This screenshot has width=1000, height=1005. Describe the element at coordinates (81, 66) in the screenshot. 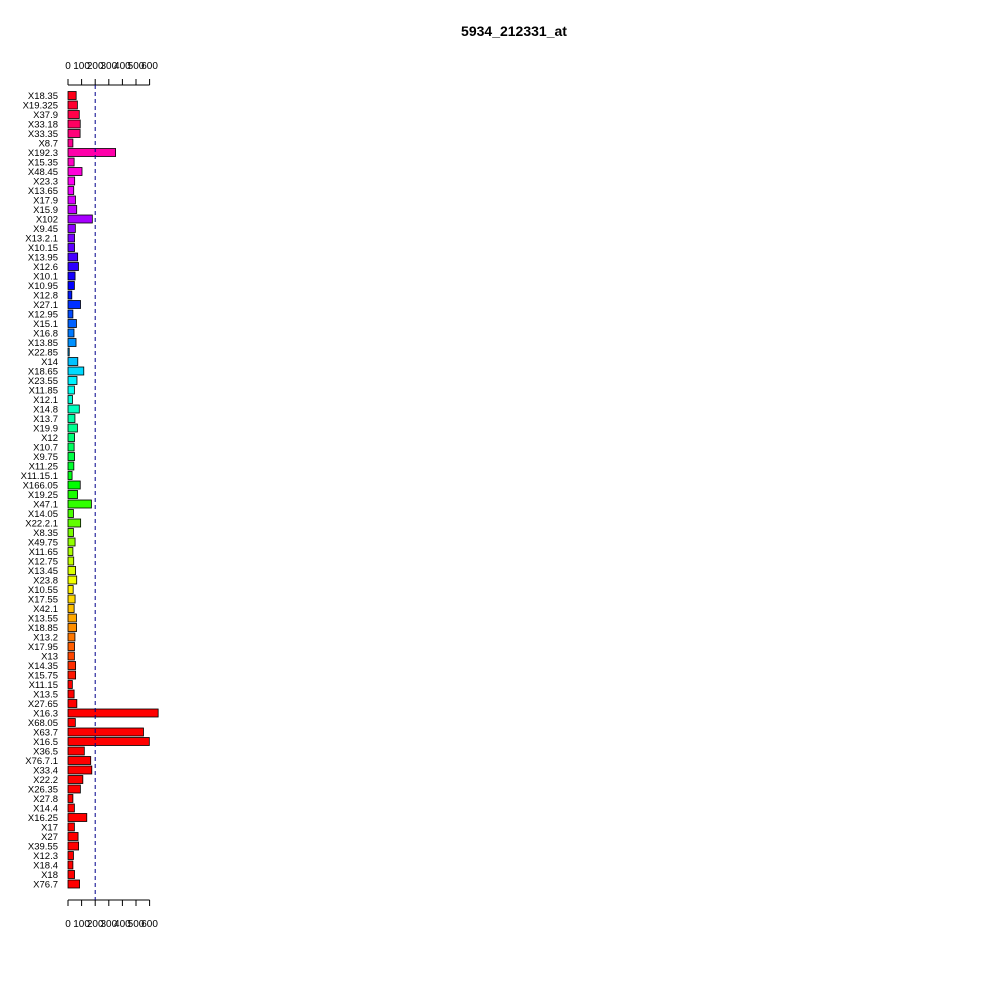

I see `top-axis-tick-label: 100` at that location.